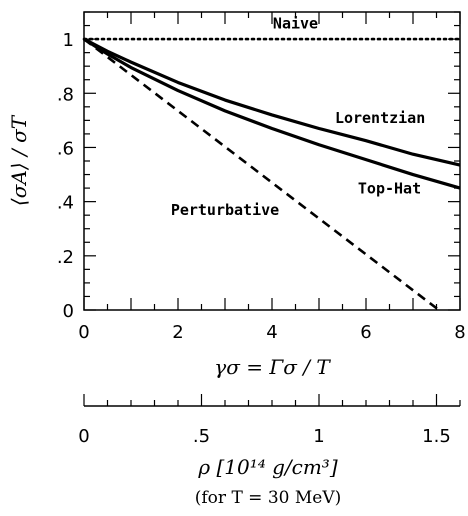  Describe the element at coordinates (65, 94) in the screenshot. I see `y-tick-label: .8` at that location.